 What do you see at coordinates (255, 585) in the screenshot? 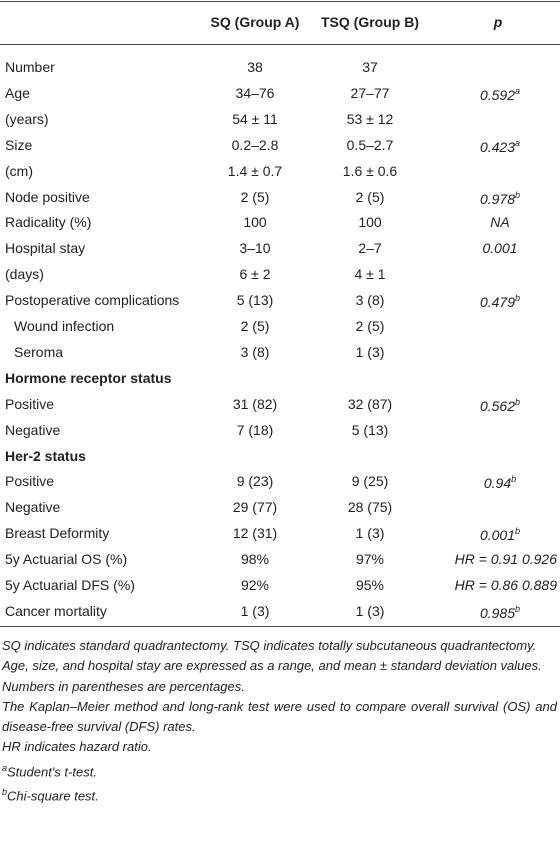
I see `sq-cell: 92%` at bounding box center [255, 585].